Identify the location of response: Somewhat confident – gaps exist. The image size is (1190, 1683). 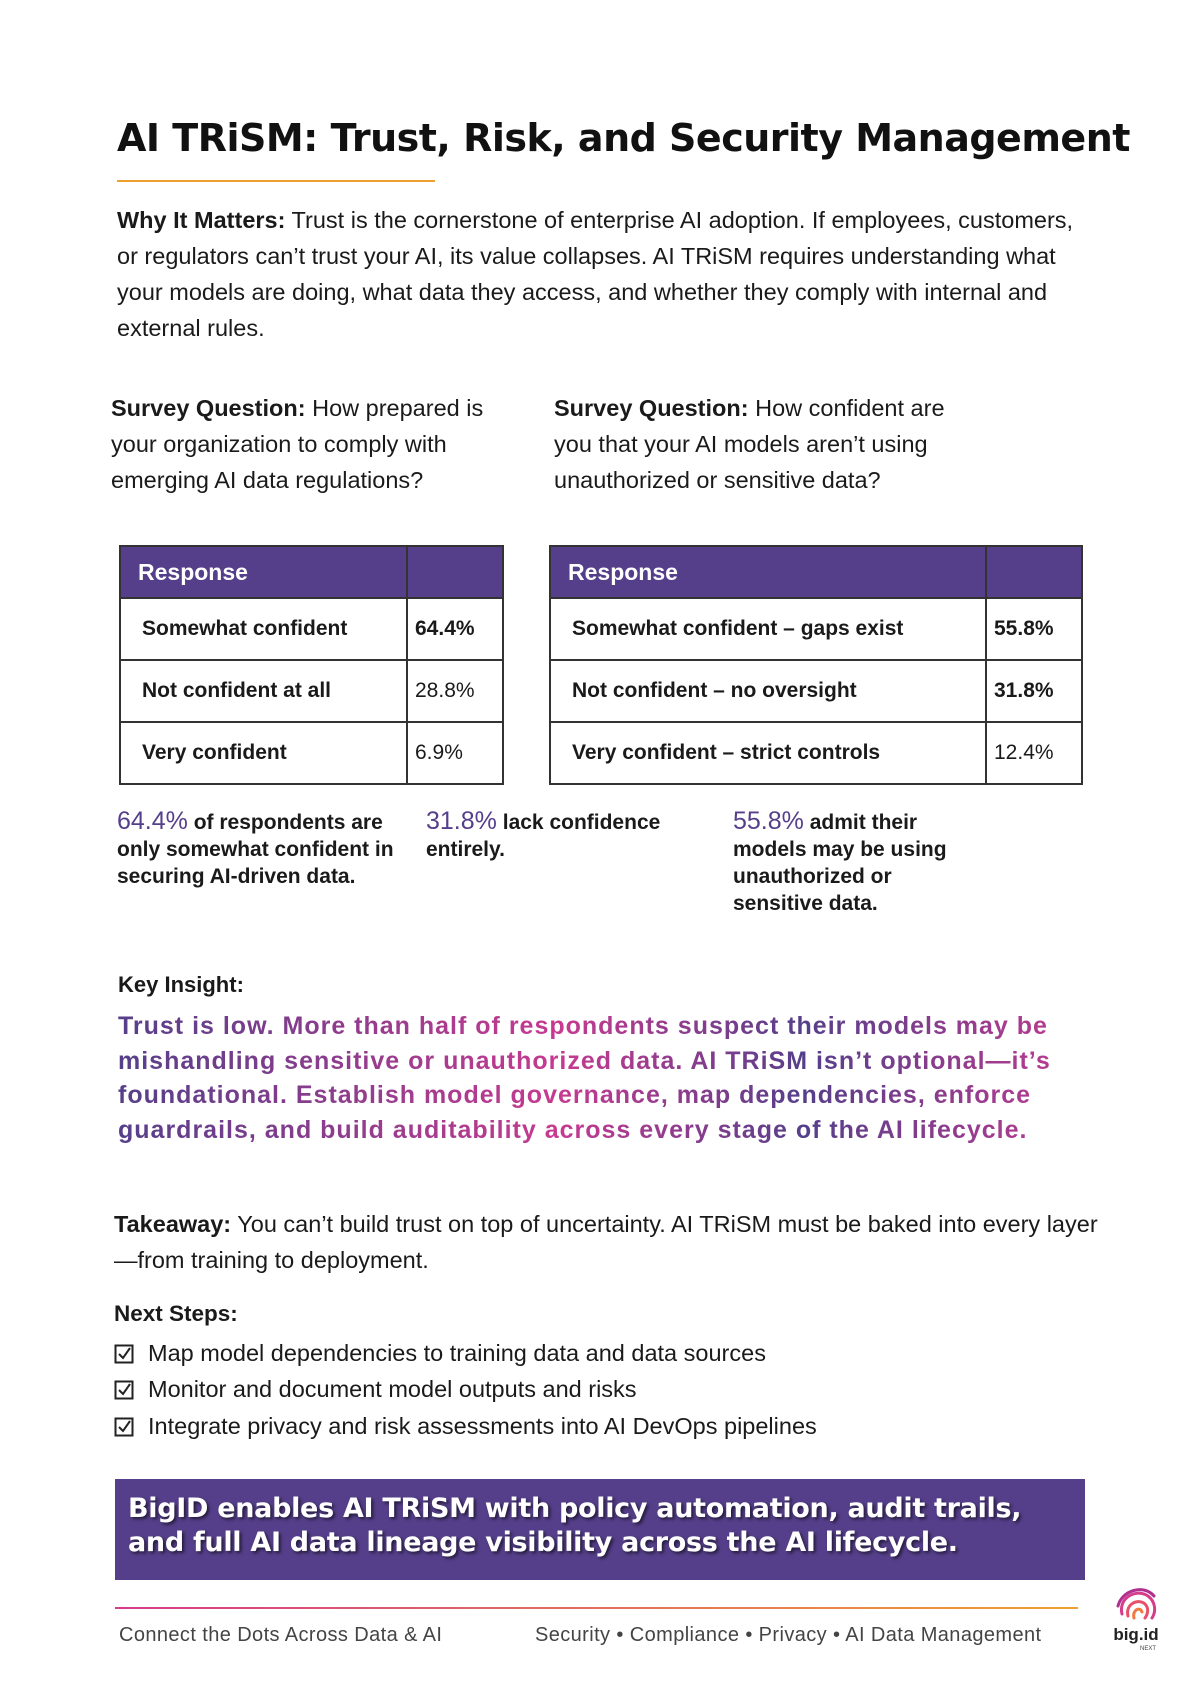
(768, 629).